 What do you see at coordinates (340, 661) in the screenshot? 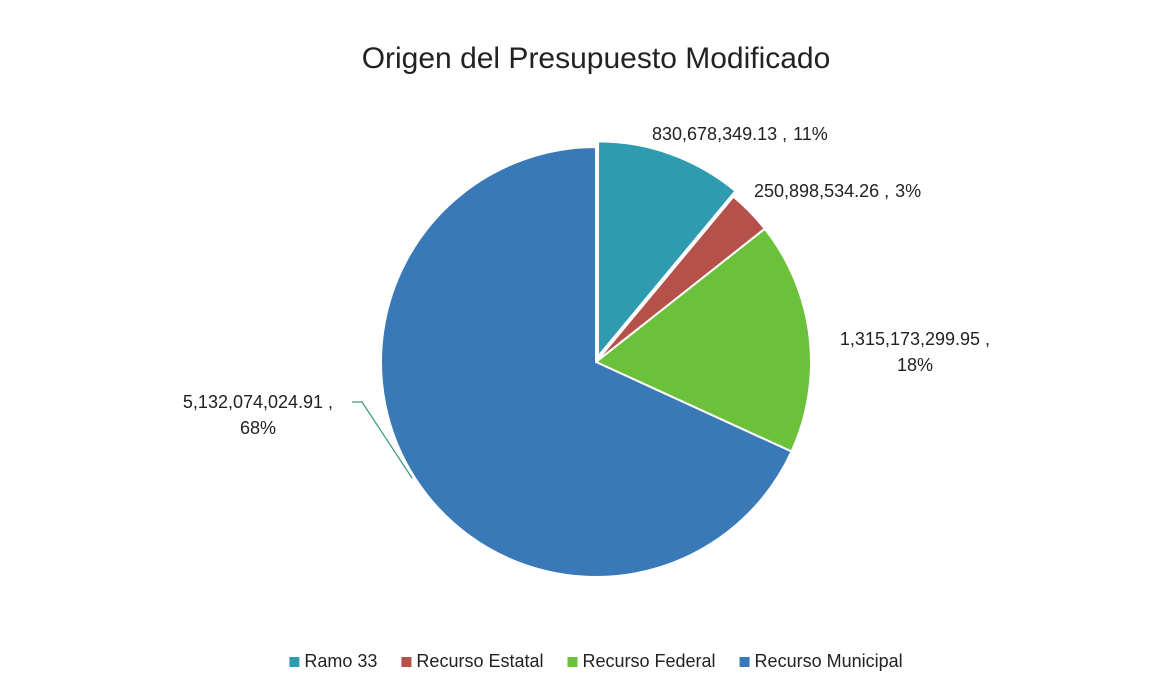
I see `legend-label: Ramo 33` at bounding box center [340, 661].